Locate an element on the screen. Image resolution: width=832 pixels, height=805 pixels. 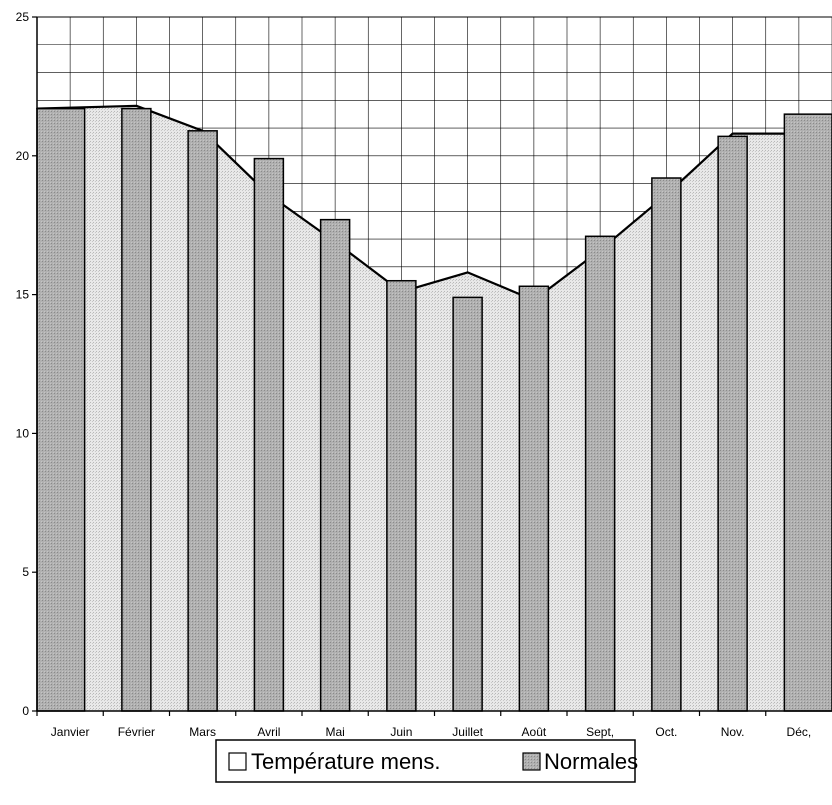
x-tick-label: Février is located at coordinates (136, 732).